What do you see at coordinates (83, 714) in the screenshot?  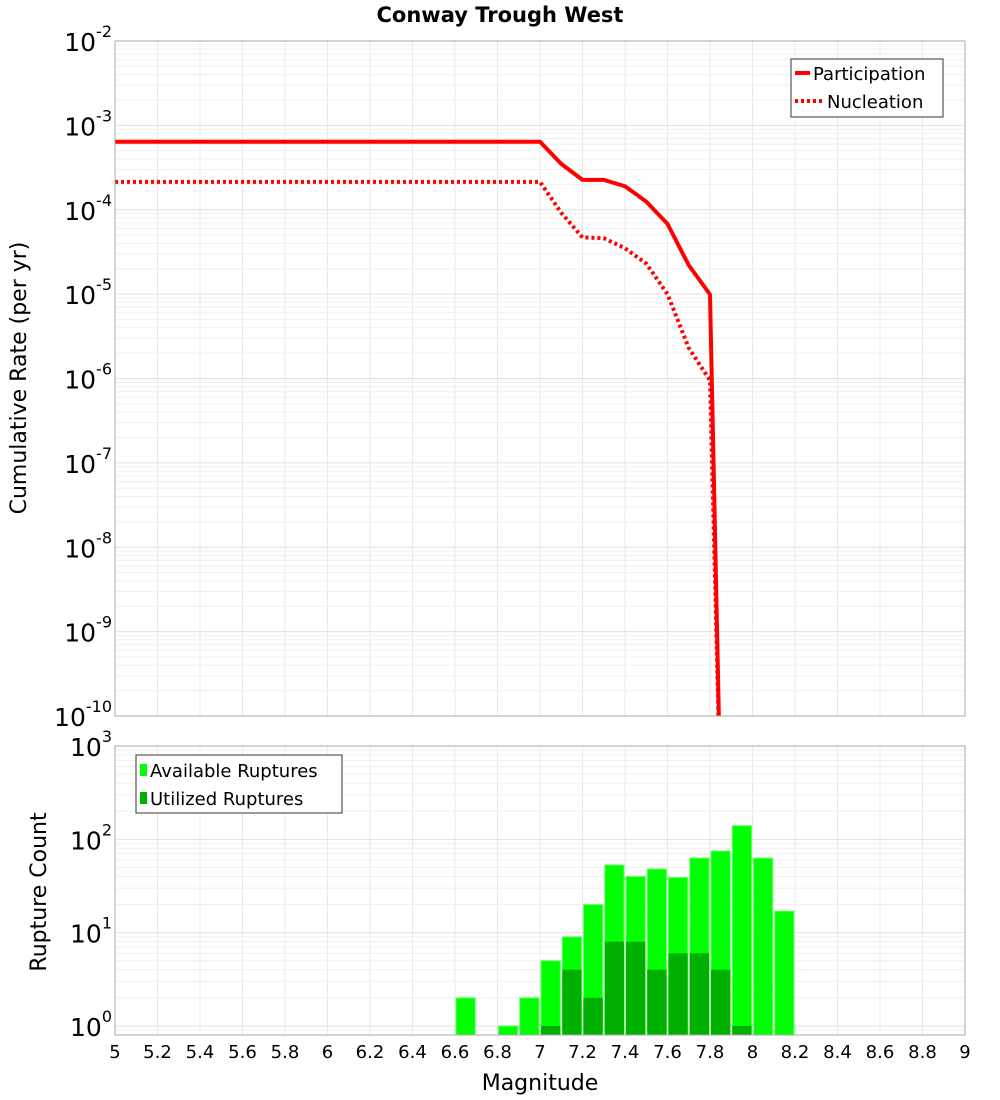 I see `y-tick-label: 10⁻¹⁰` at bounding box center [83, 714].